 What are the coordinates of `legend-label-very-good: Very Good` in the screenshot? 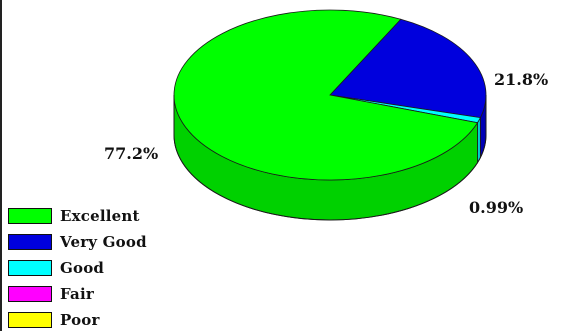 It's located at (103, 242).